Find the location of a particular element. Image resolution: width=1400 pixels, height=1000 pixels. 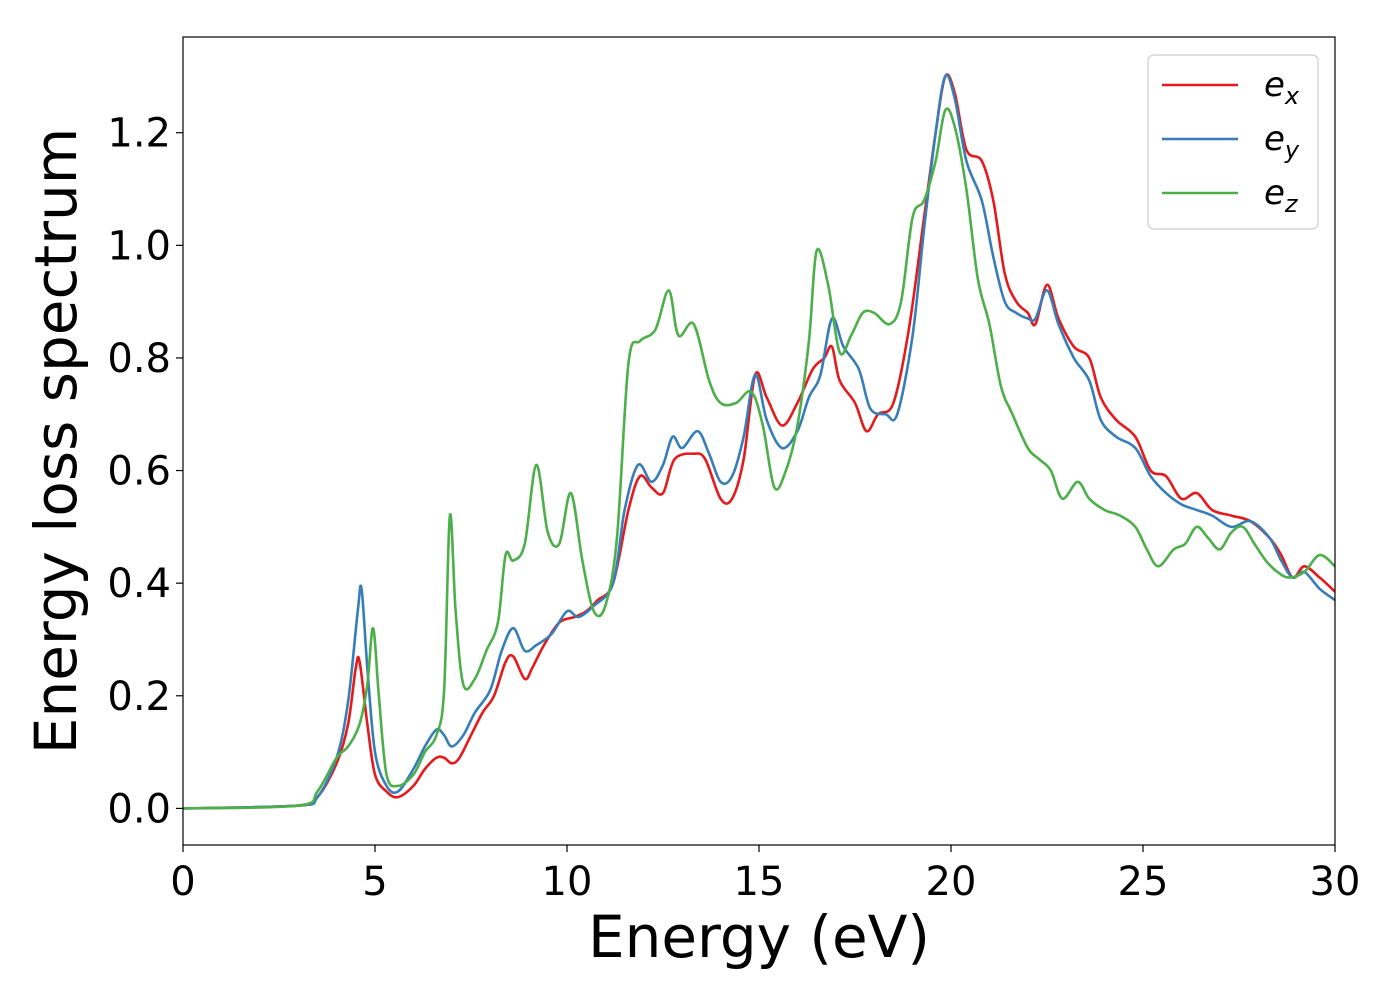

x-tick-label: 30 is located at coordinates (1335, 882).